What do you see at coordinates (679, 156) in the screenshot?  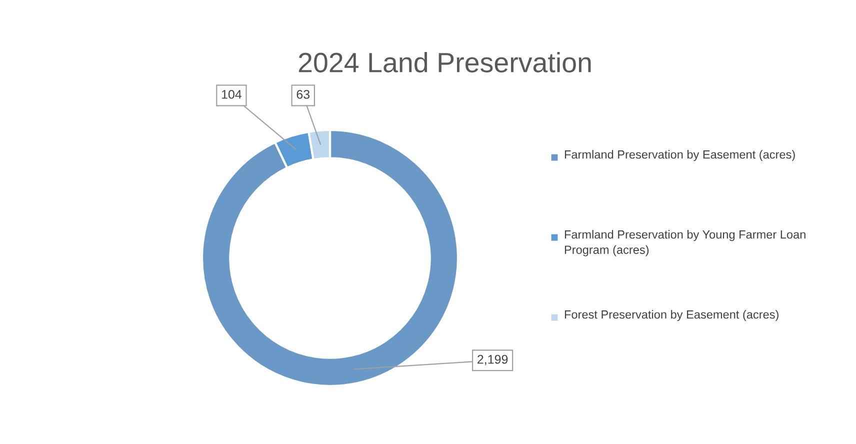 I see `legend-label: Farmland Preservation by Easement (acres)` at bounding box center [679, 156].